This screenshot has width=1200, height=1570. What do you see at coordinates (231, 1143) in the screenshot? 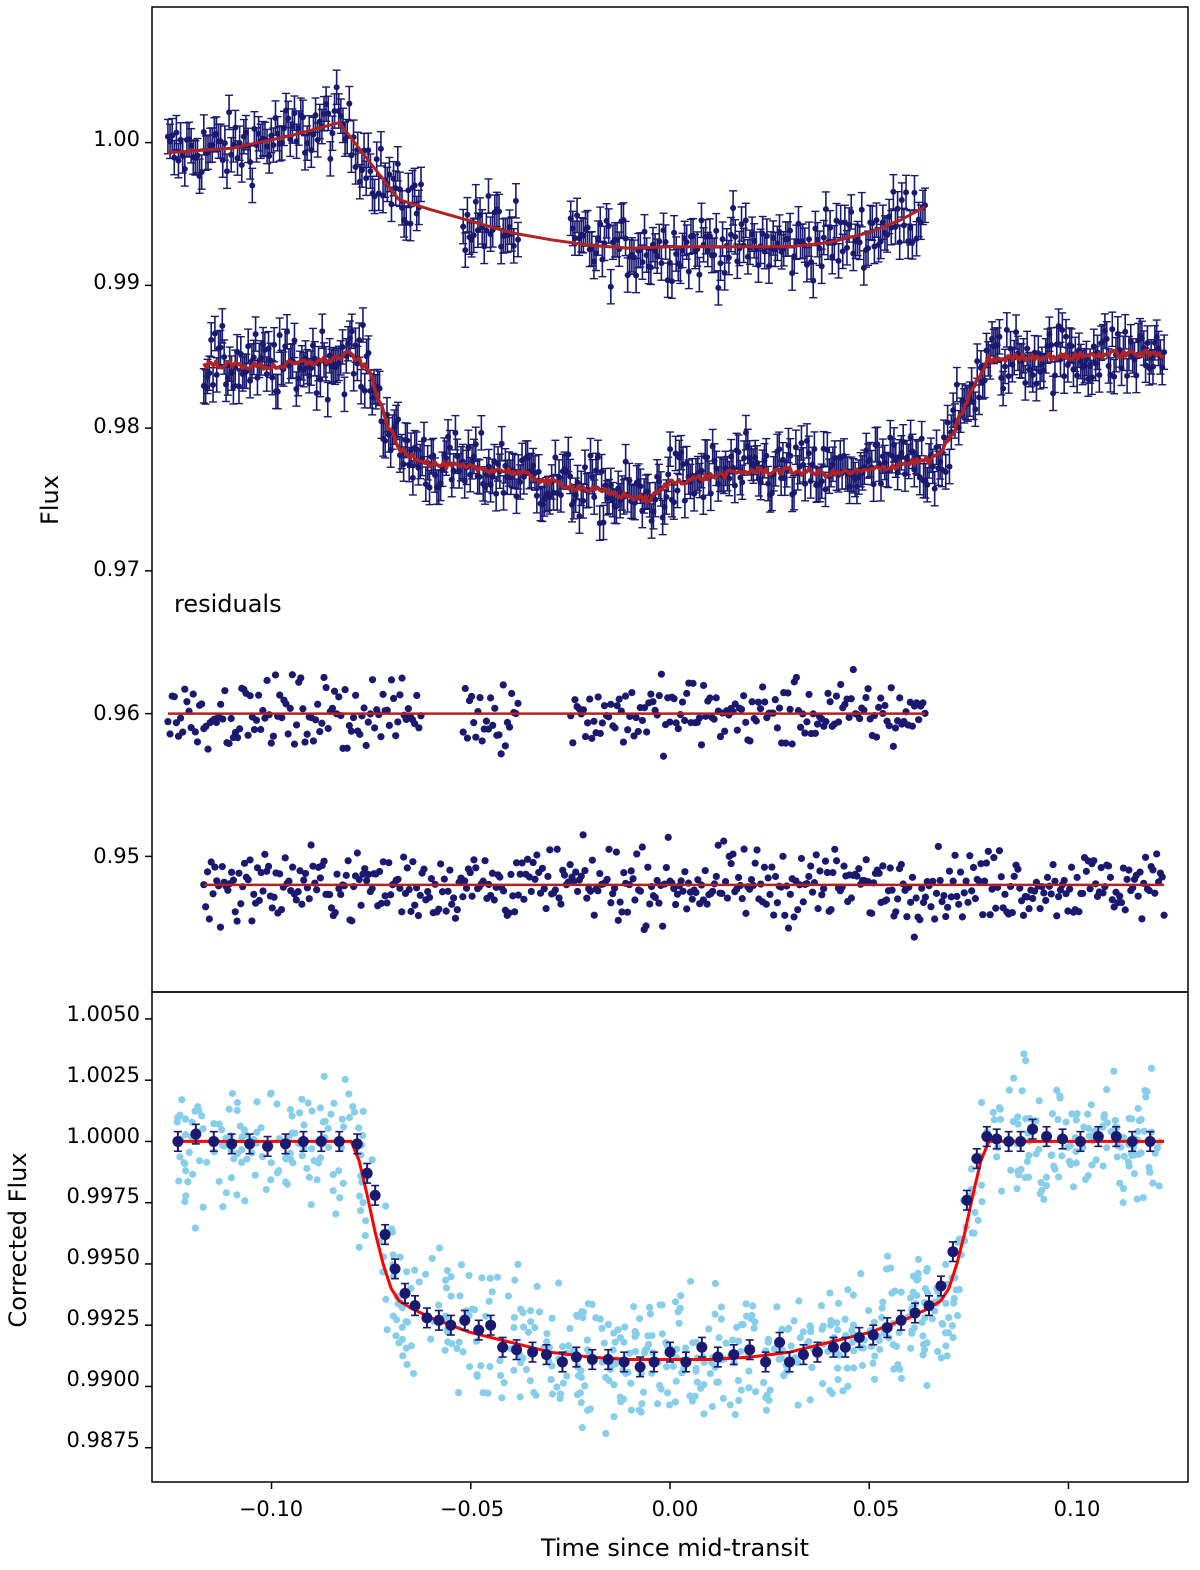
I see `binned-point` at bounding box center [231, 1143].